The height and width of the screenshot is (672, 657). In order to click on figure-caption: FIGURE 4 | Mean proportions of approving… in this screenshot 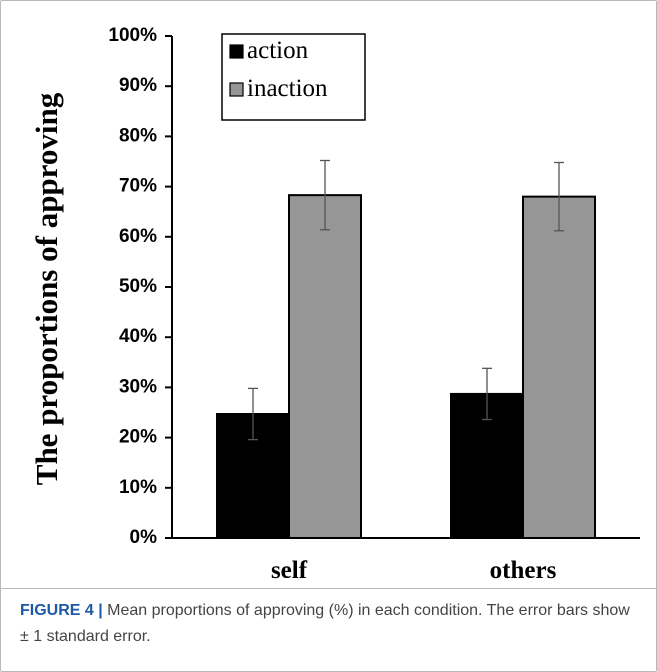, I will do `click(328, 624)`.